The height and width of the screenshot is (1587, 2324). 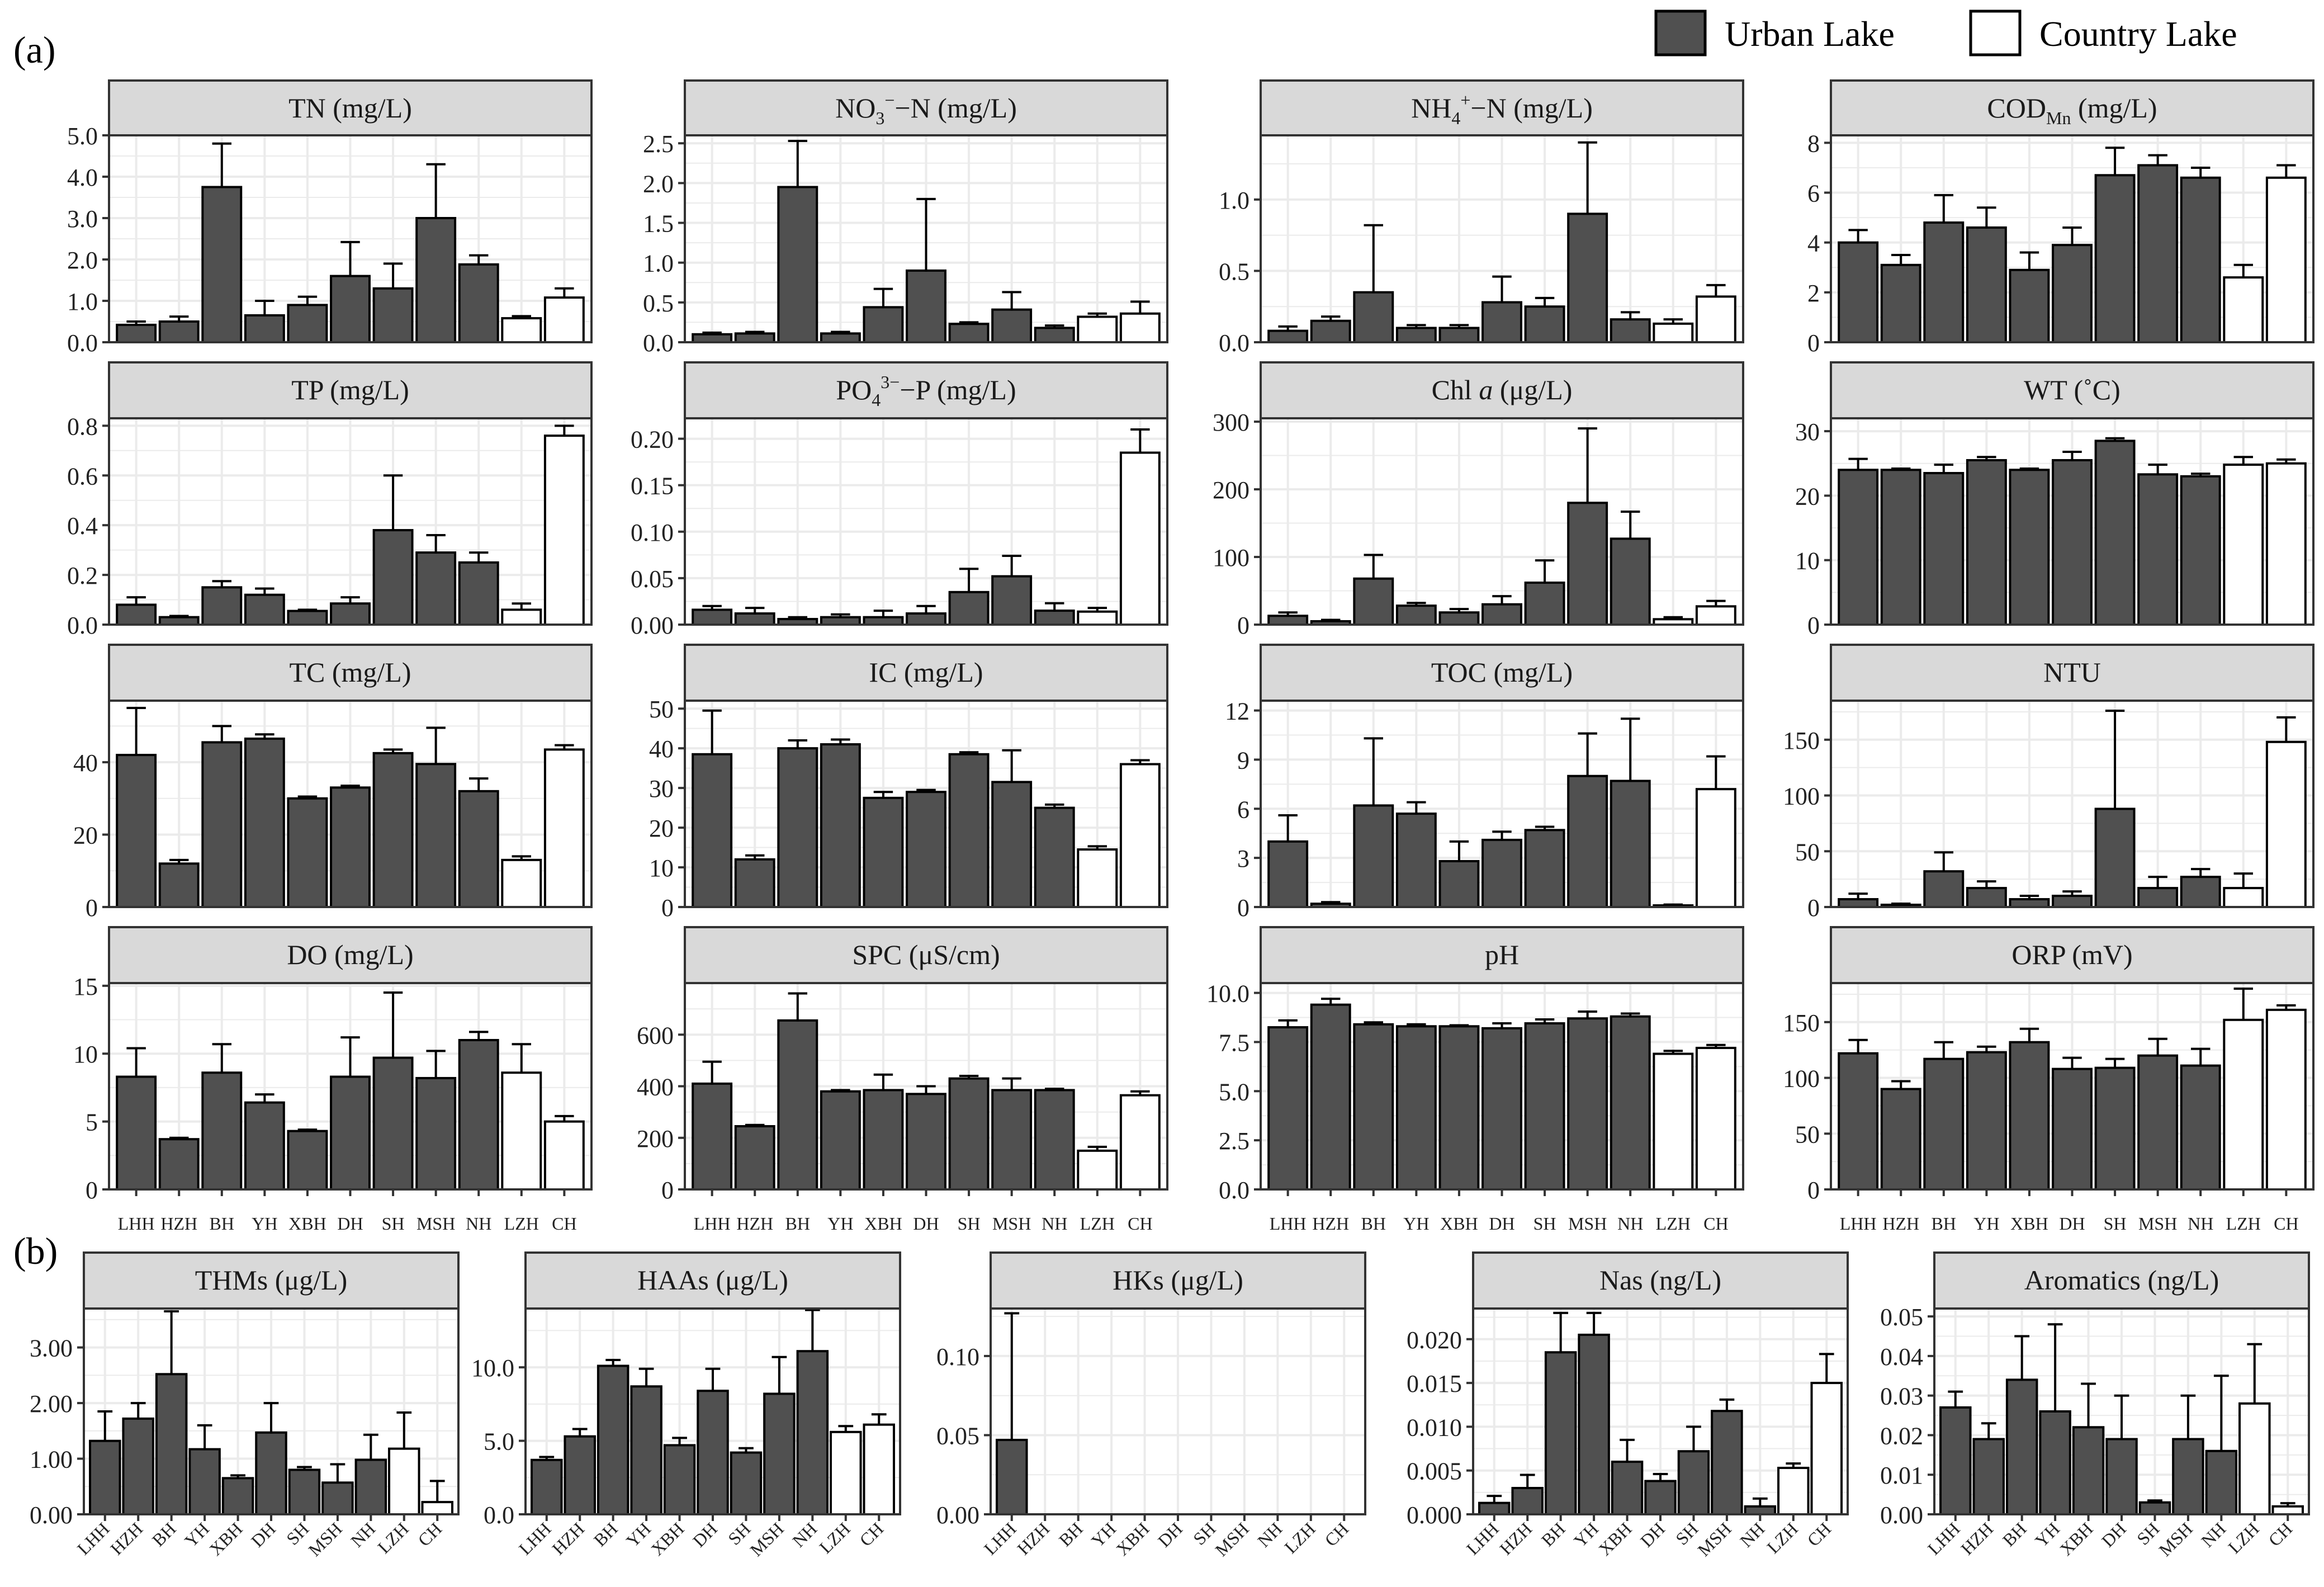 I want to click on ytick-label-9-0: 0, so click(x=92, y=908).